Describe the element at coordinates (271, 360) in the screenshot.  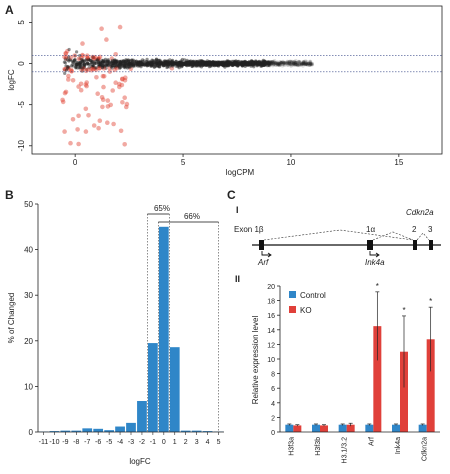
I see `expression-y-tick-label: 10` at that location.